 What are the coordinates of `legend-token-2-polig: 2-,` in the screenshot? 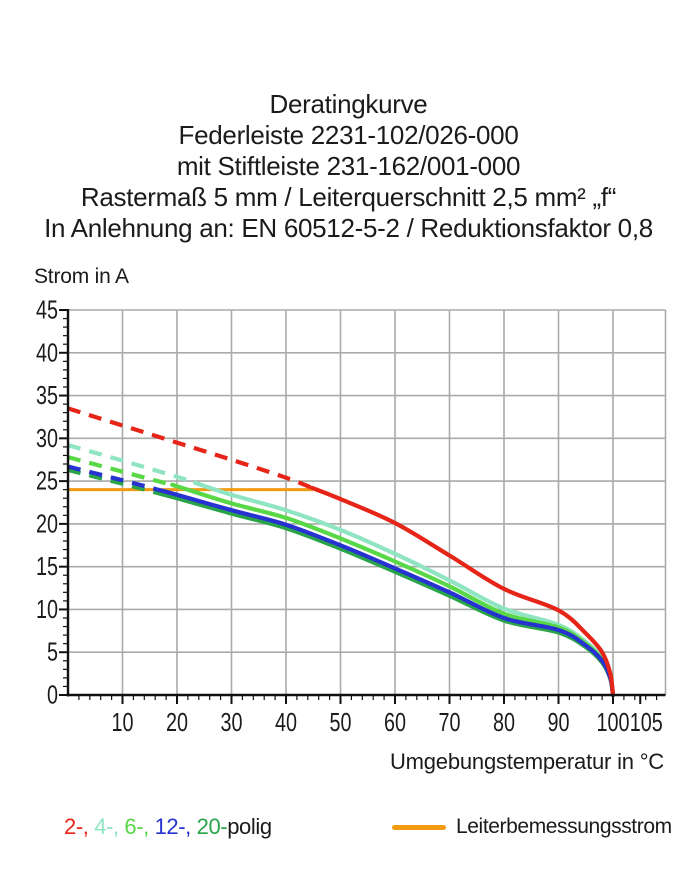 It's located at (76, 826).